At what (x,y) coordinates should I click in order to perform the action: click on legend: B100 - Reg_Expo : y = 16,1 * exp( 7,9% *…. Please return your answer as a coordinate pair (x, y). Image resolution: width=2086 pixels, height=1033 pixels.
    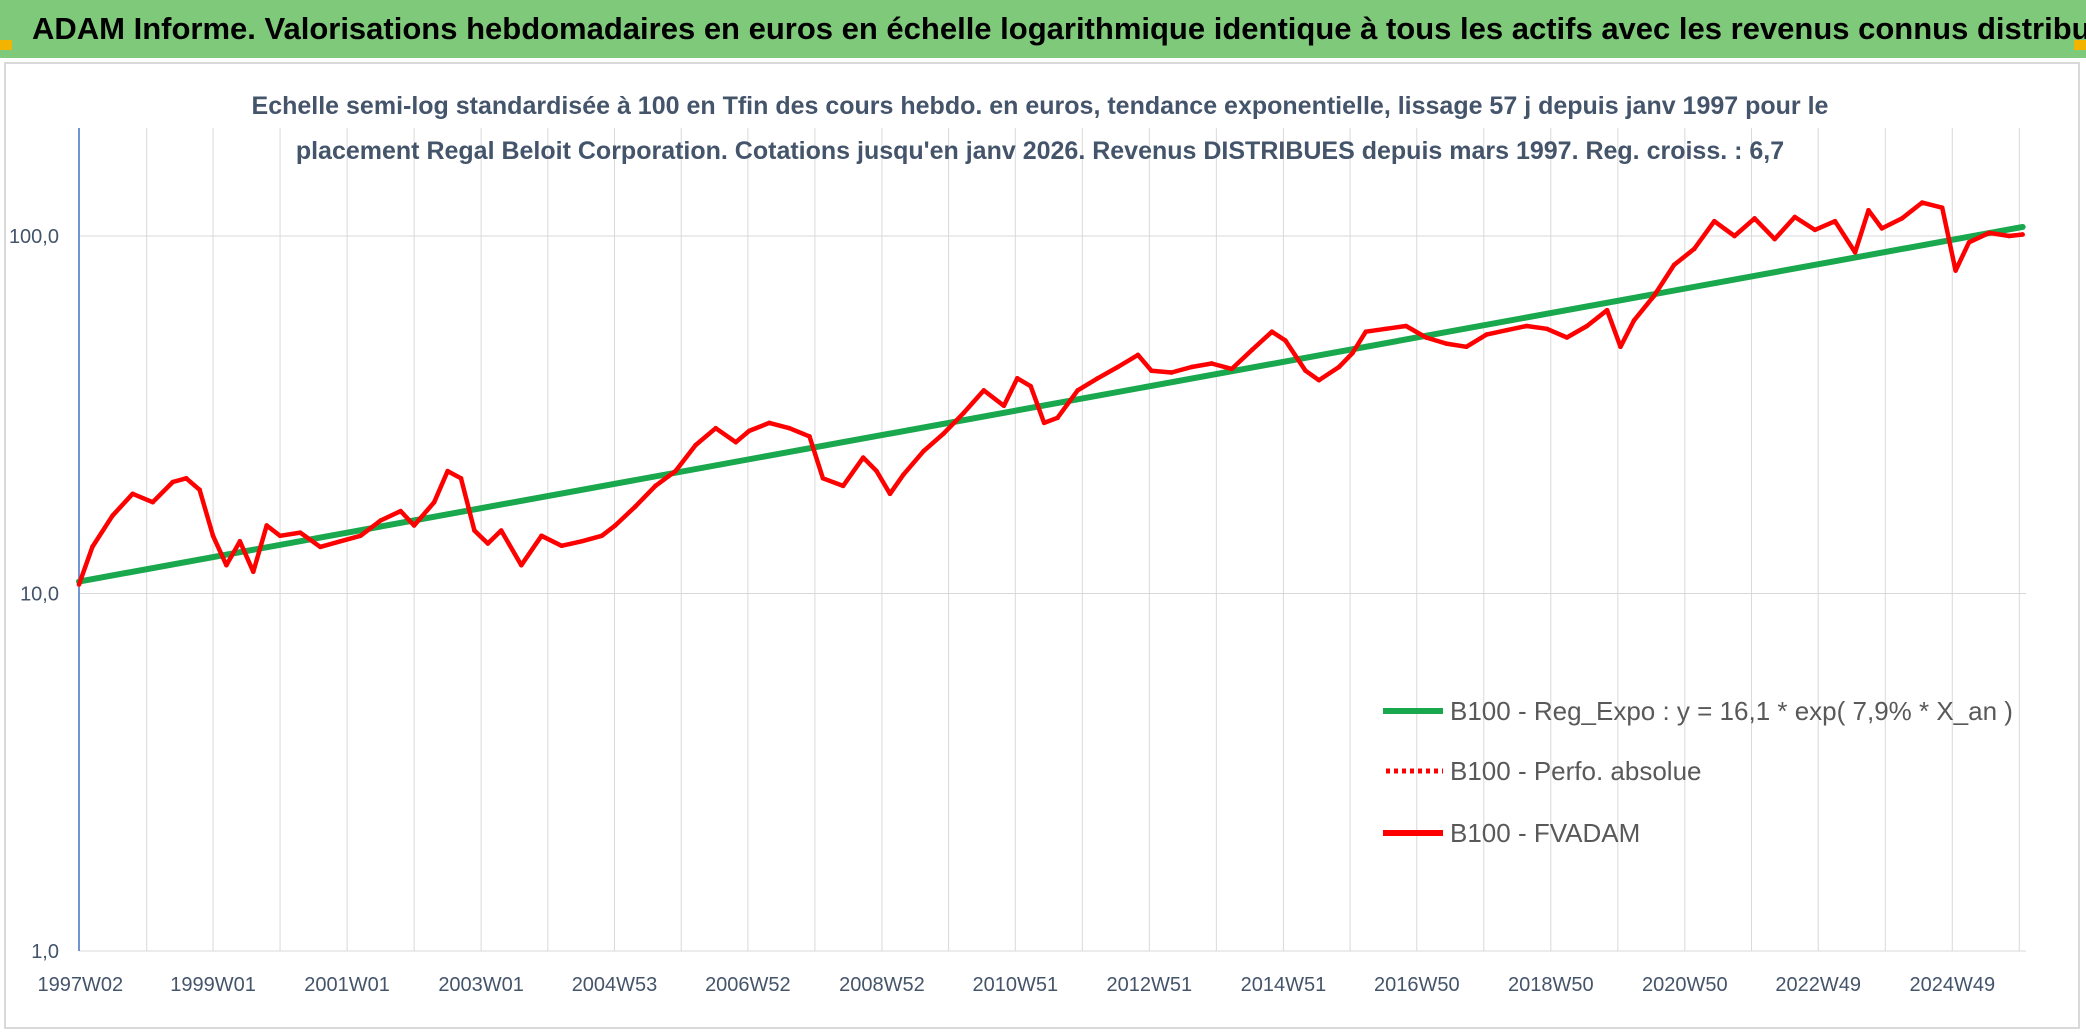
    Looking at the image, I should click on (1698, 772).